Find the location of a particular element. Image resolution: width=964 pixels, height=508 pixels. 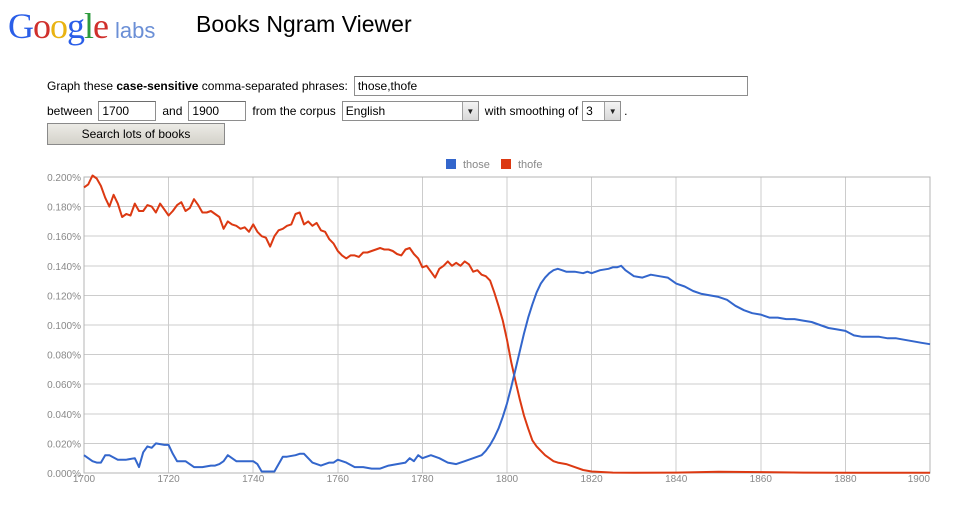

x-tick-label: 1840 is located at coordinates (676, 479).